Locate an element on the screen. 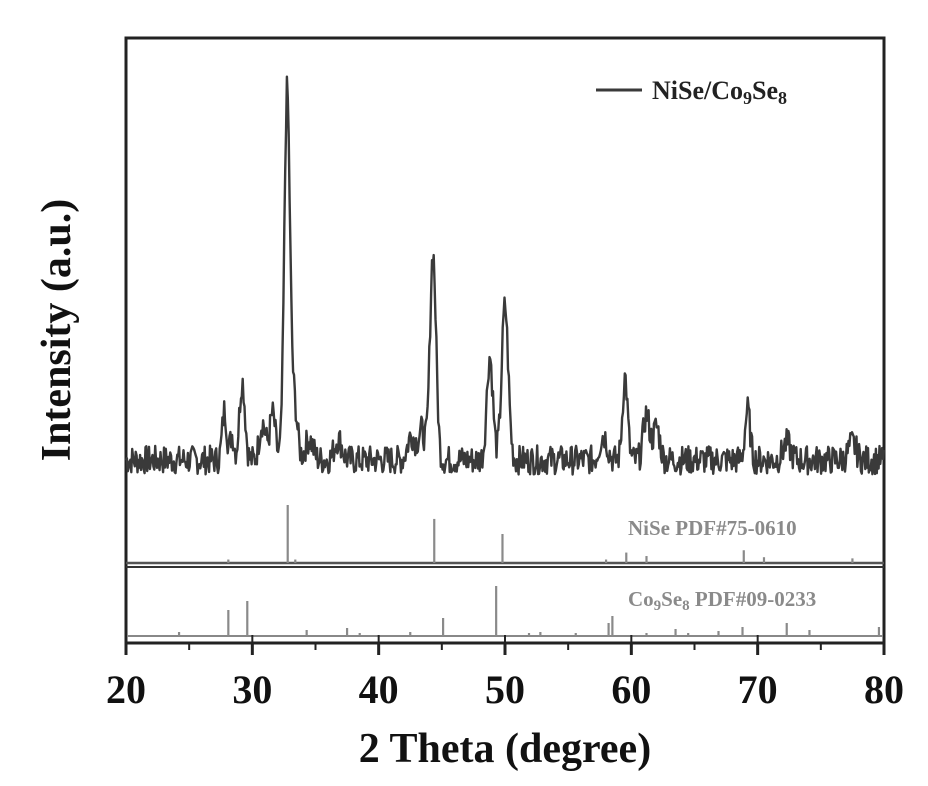  y-axis-title: Intensity (a.u.) is located at coordinates (57, 330).